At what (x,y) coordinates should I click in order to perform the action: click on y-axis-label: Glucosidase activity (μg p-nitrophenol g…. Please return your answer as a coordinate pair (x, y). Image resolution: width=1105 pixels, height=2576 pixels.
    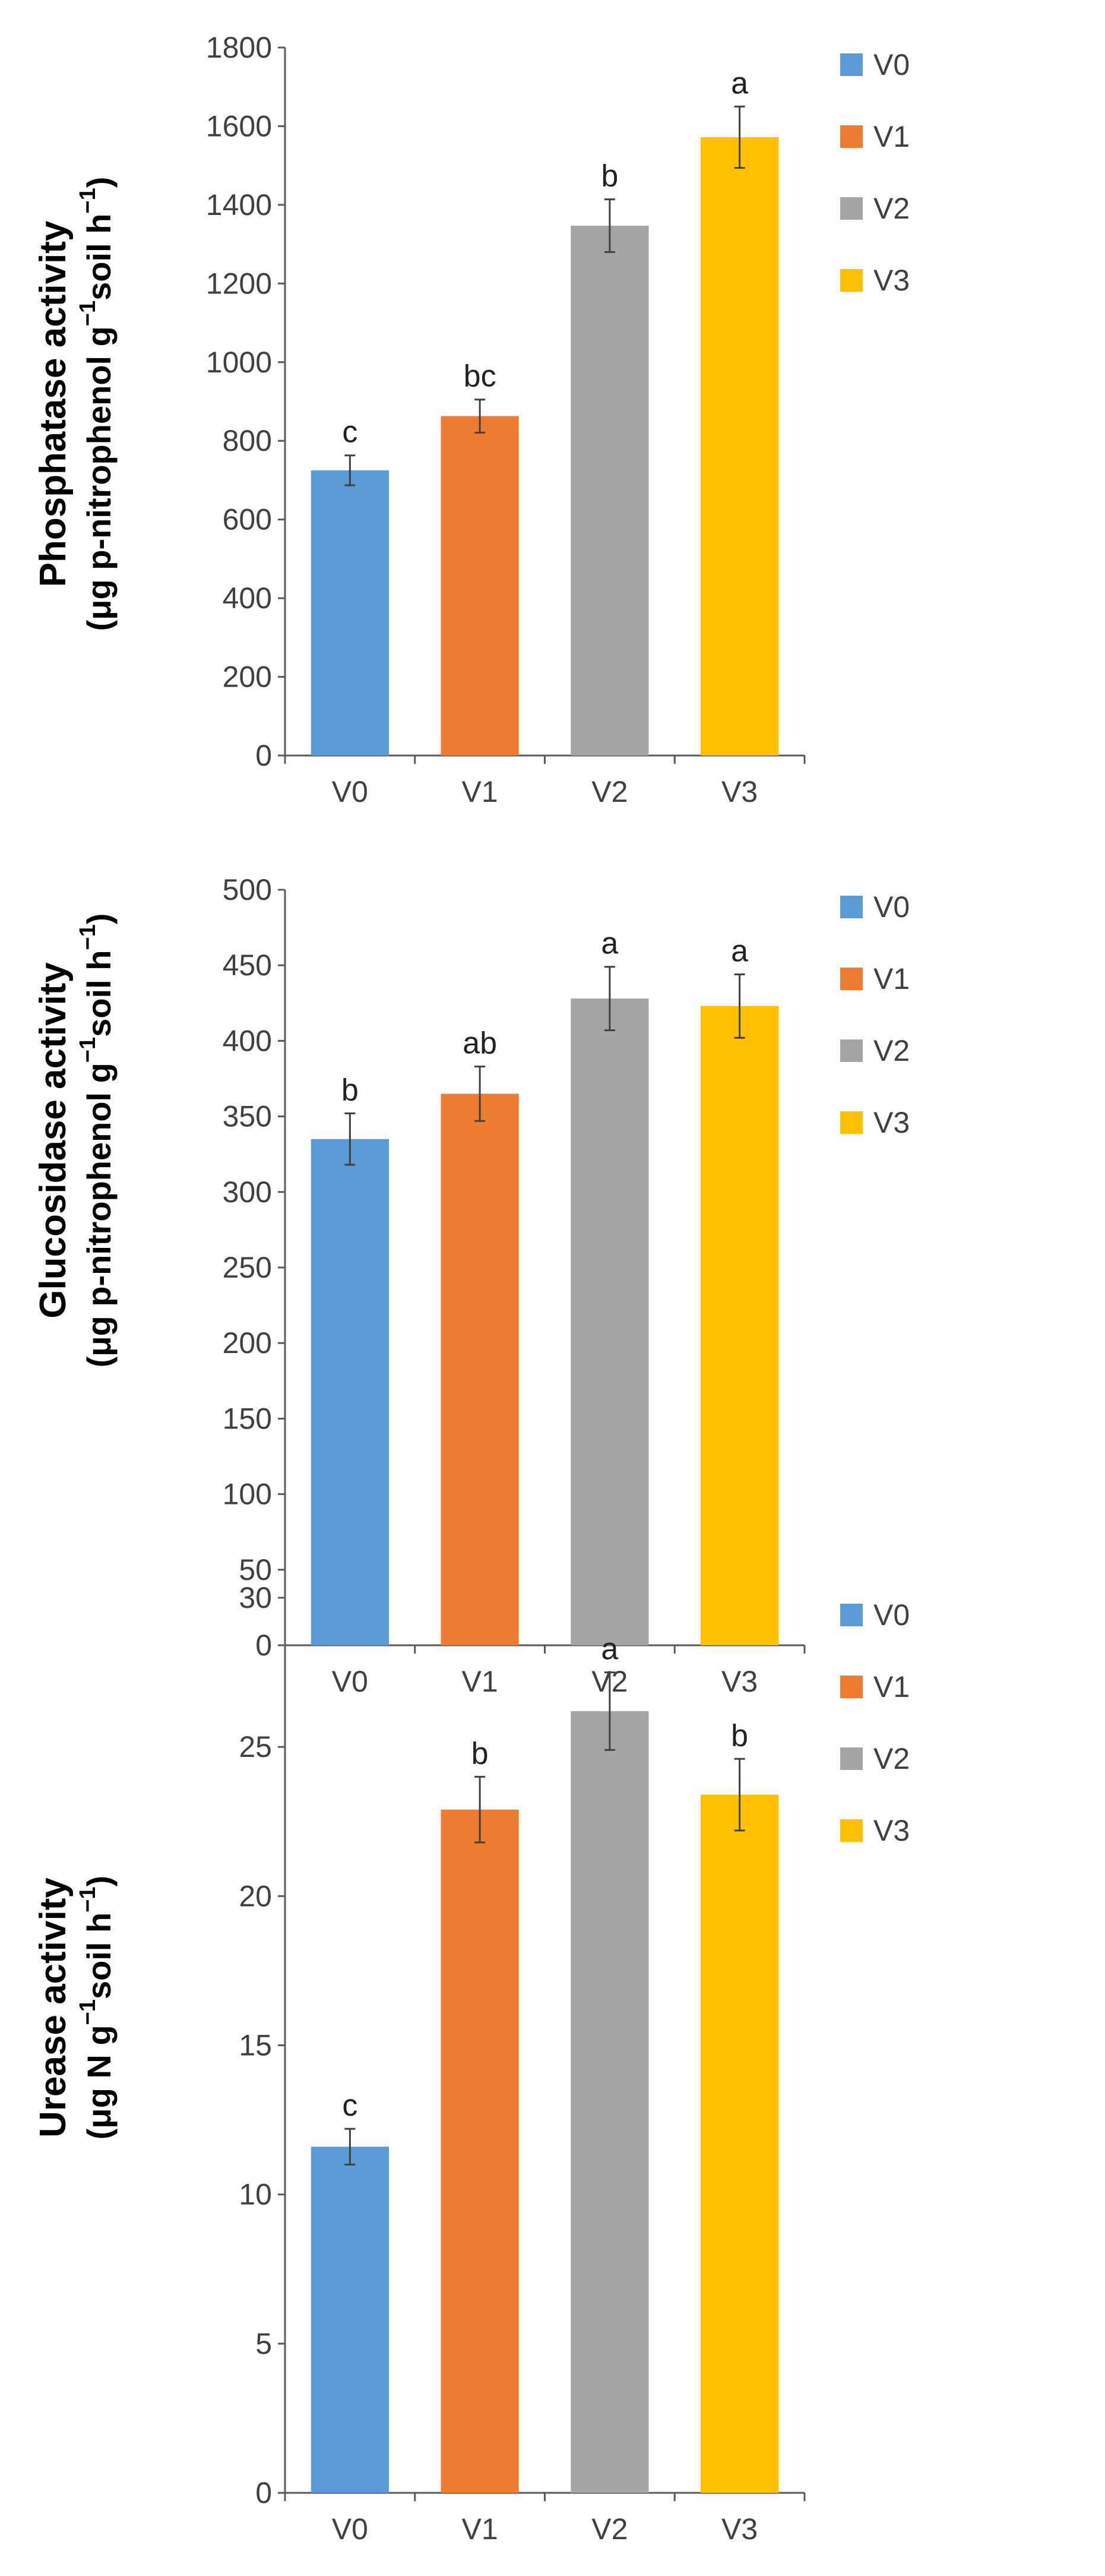
    Looking at the image, I should click on (75, 1141).